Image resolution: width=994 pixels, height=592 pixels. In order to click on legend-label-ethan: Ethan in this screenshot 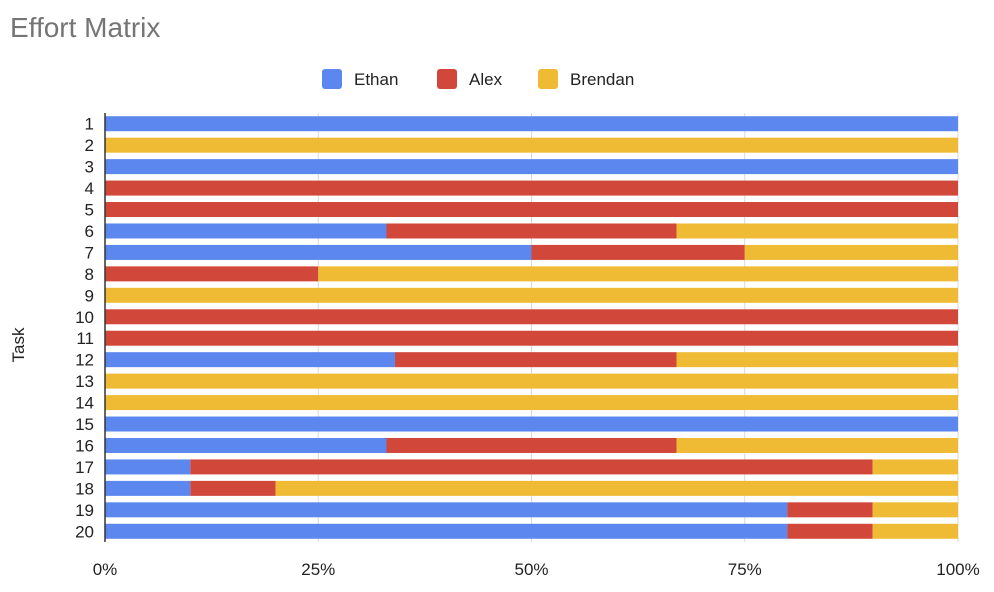, I will do `click(376, 79)`.